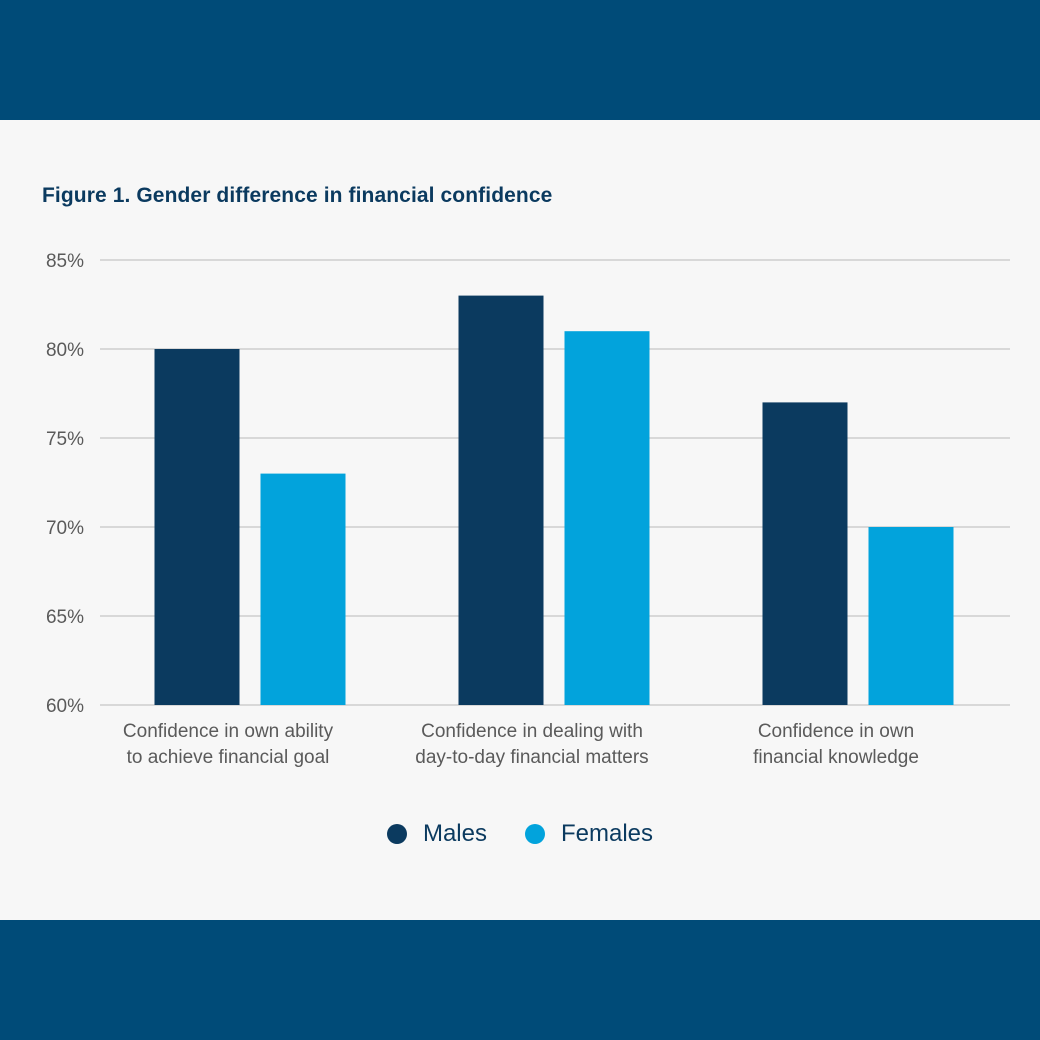 This screenshot has width=1040, height=1040. What do you see at coordinates (454, 833) in the screenshot?
I see `legend-label-males: Males` at bounding box center [454, 833].